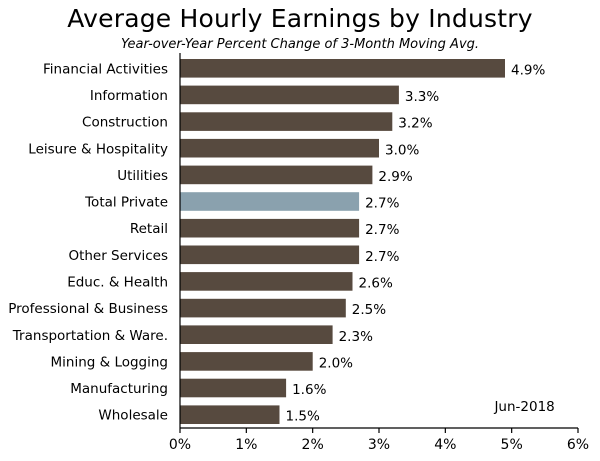 This screenshot has height=461, width=600. What do you see at coordinates (578, 445) in the screenshot?
I see `x-tick-label: 6%` at bounding box center [578, 445].